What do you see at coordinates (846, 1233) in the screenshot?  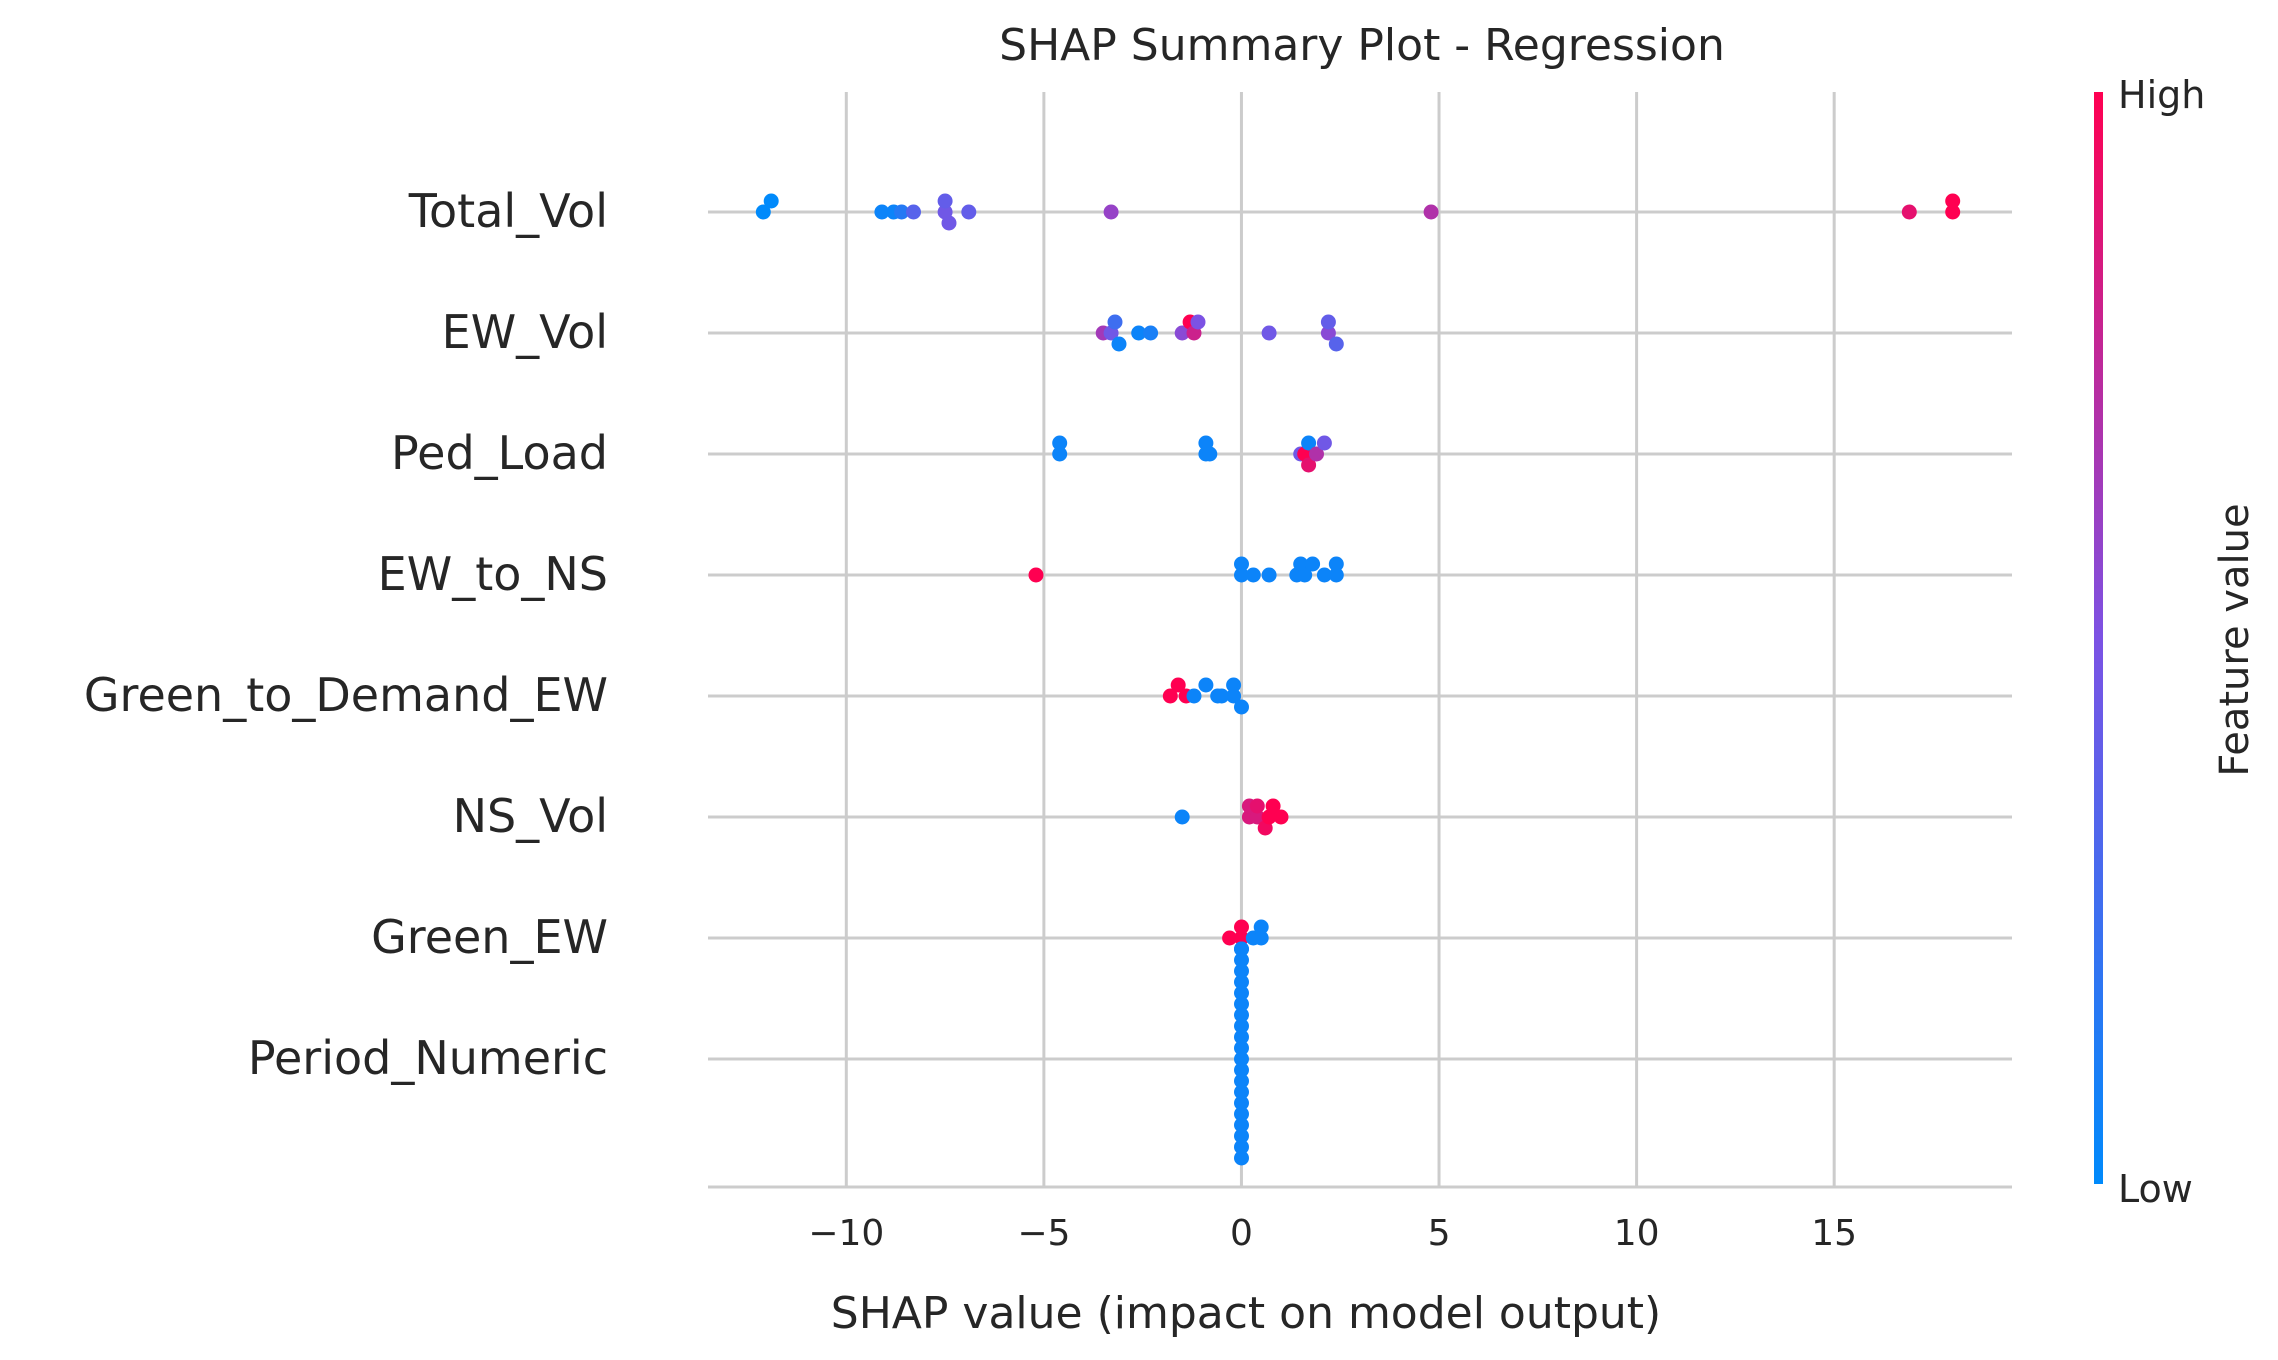 I see `x-tick-label: −10` at bounding box center [846, 1233].